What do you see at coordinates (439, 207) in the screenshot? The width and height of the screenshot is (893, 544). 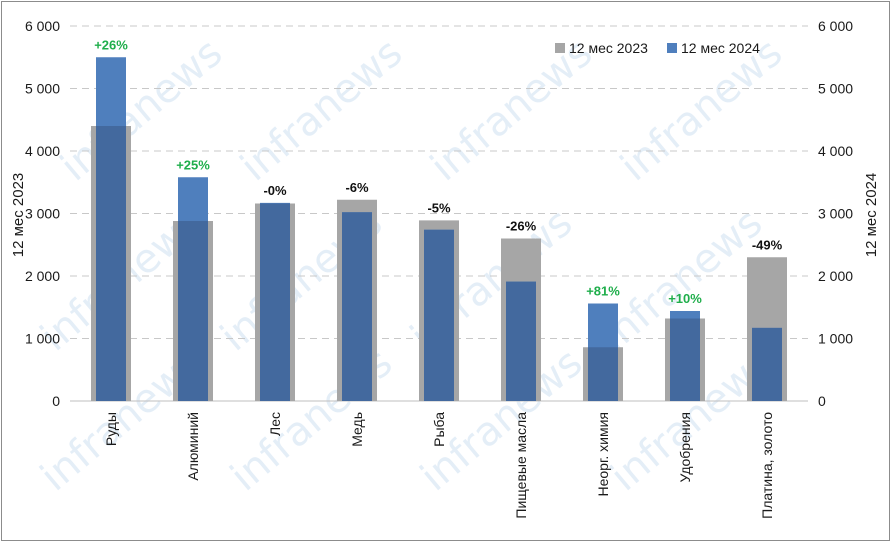 I see `change-label: -5%` at bounding box center [439, 207].